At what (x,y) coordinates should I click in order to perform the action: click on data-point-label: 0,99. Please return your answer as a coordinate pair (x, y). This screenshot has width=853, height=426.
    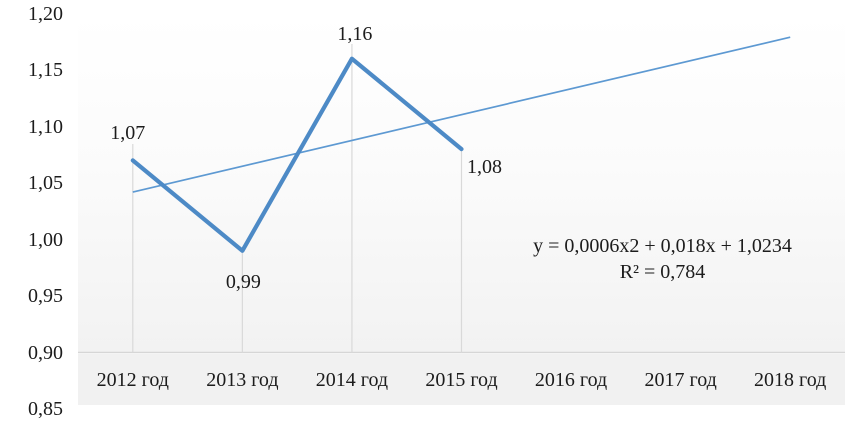
    Looking at the image, I should click on (243, 281).